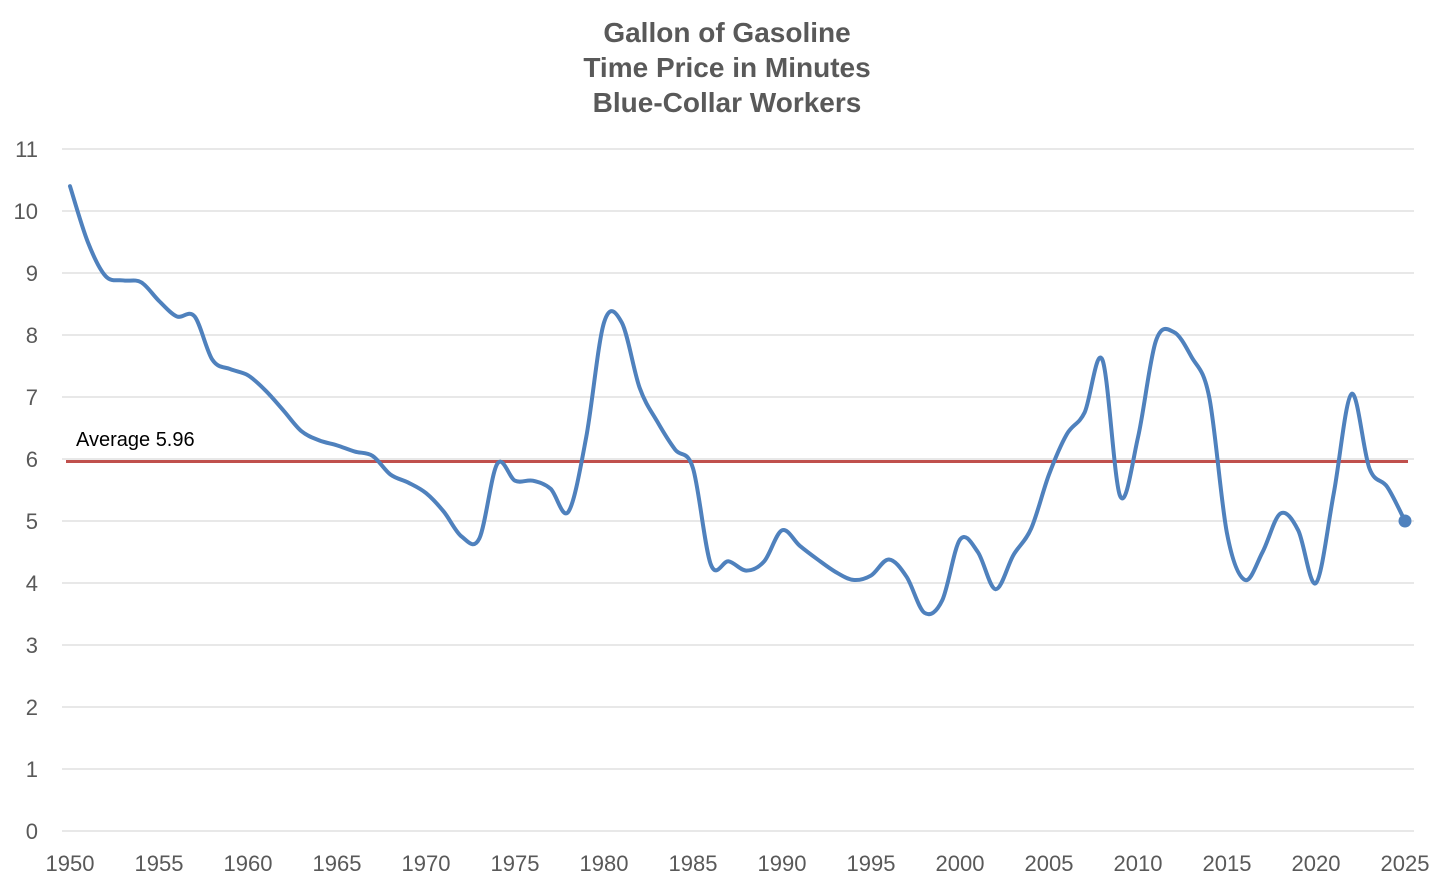 The width and height of the screenshot is (1456, 889). I want to click on x-tick-label: 1975, so click(515, 863).